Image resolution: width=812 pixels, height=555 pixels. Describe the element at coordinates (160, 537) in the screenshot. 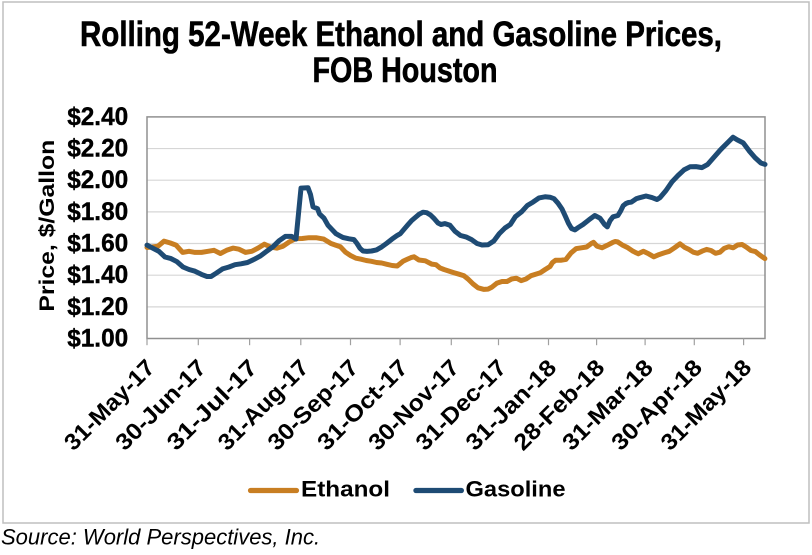

I see `svg-text:Source: World Perspectives, In: Source: World Perspectives, Inc.` at that location.